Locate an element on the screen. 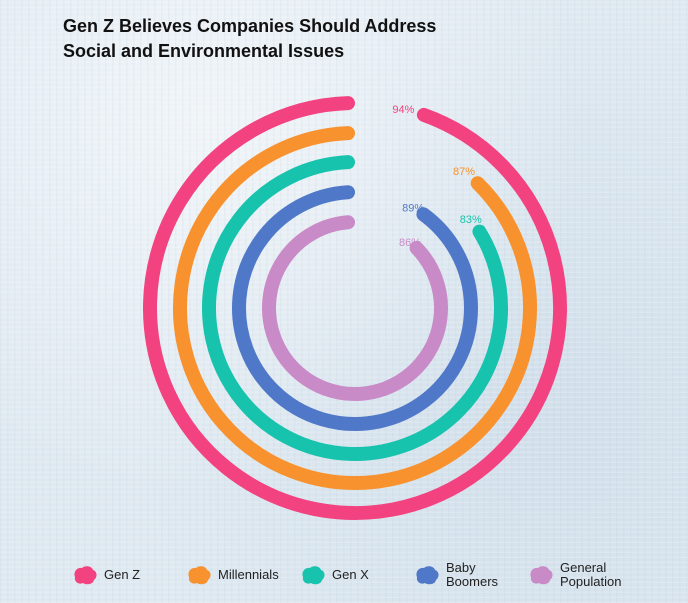  legend-item-millennials: Millennials is located at coordinates (232, 575).